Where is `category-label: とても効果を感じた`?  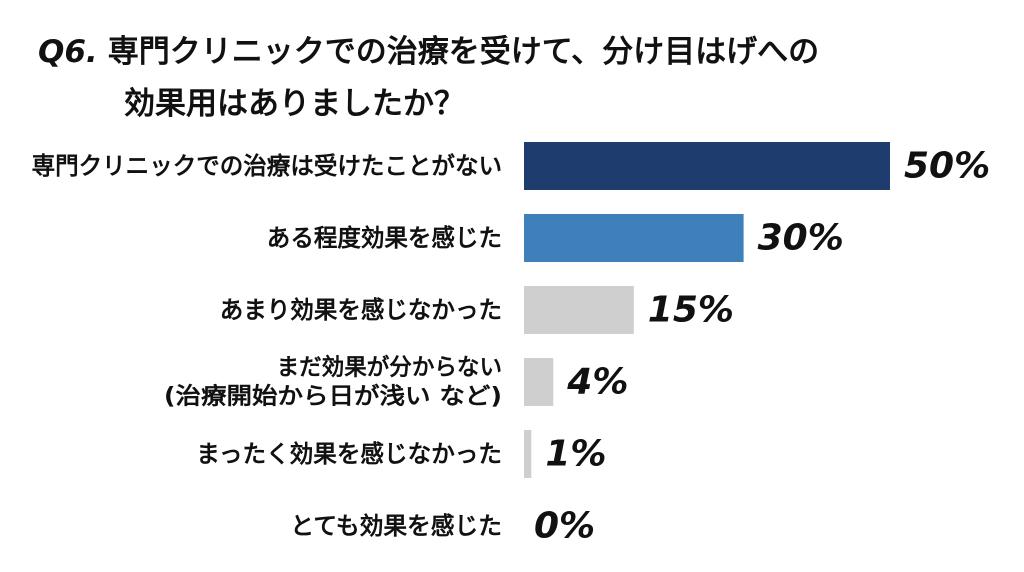 category-label: とても効果を感じた is located at coordinates (396, 526).